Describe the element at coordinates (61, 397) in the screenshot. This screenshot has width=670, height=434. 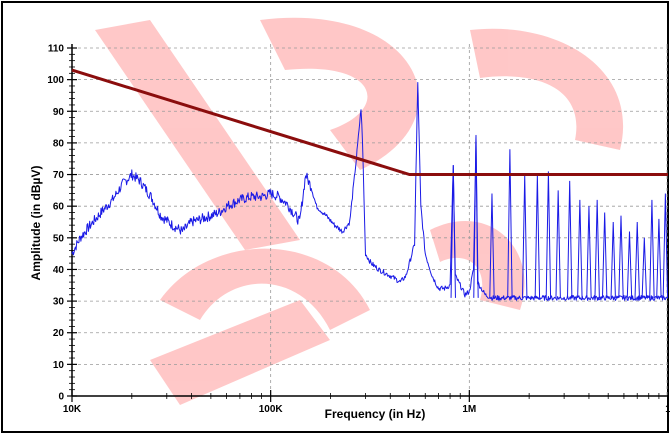
I see `y-tick-label: 0` at that location.